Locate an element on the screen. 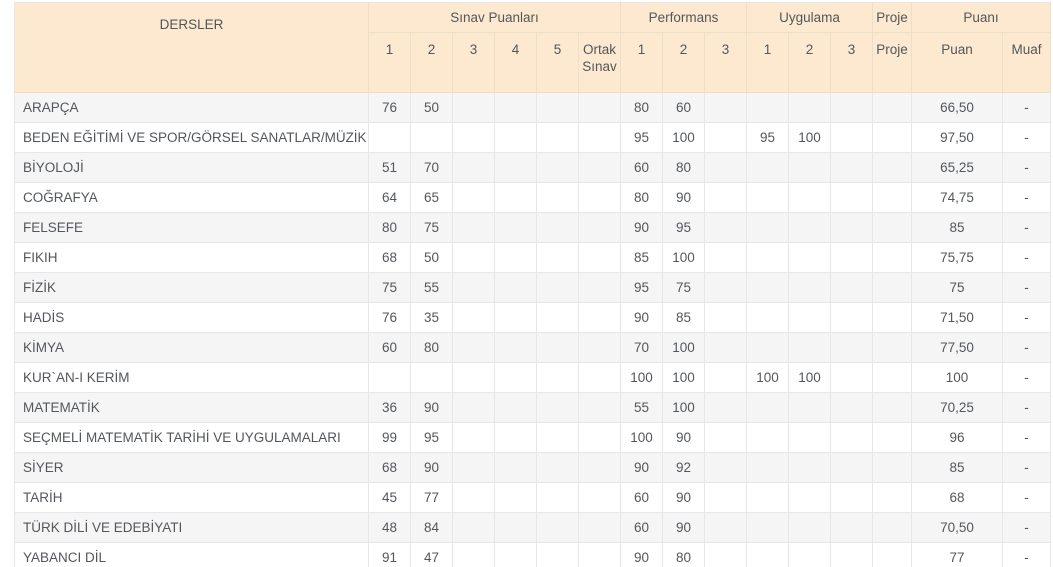 The height and width of the screenshot is (567, 1053). performans-score-cell-1: 60 is located at coordinates (642, 527).